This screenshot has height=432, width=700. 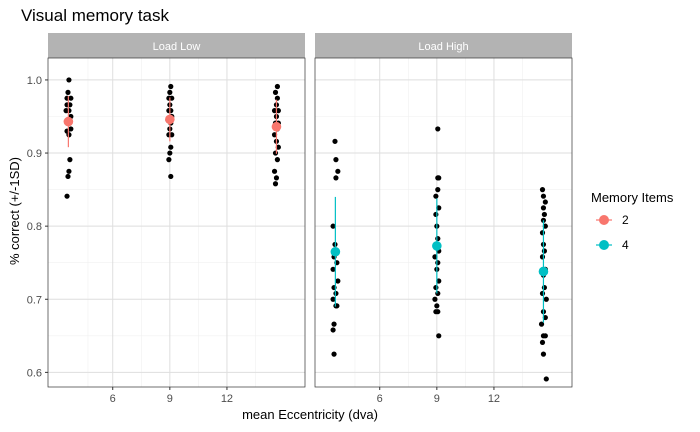 What do you see at coordinates (14, 211) in the screenshot?
I see `y-axis-title: % correct (+/-1SD)` at bounding box center [14, 211].